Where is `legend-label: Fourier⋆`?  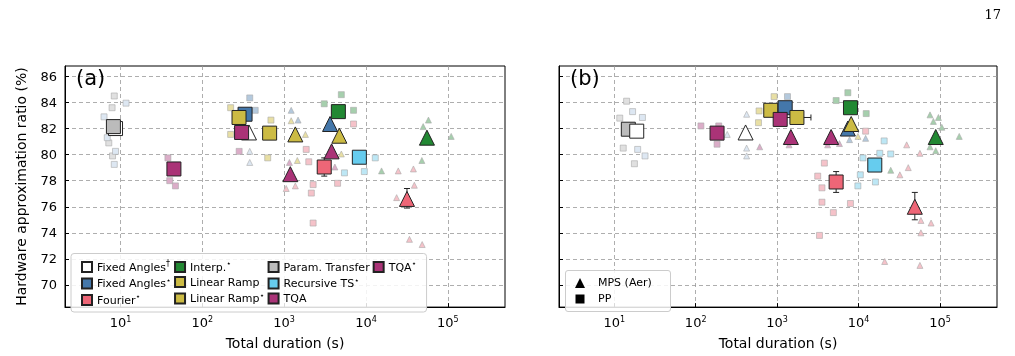
legend-label: Fourier⋆ is located at coordinates (119, 299).